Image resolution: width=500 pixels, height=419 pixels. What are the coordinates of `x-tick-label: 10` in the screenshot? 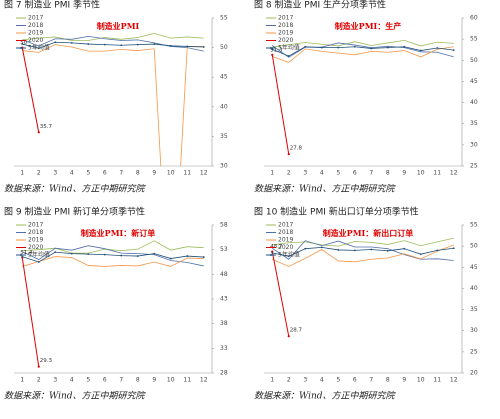 It's located at (171, 173).